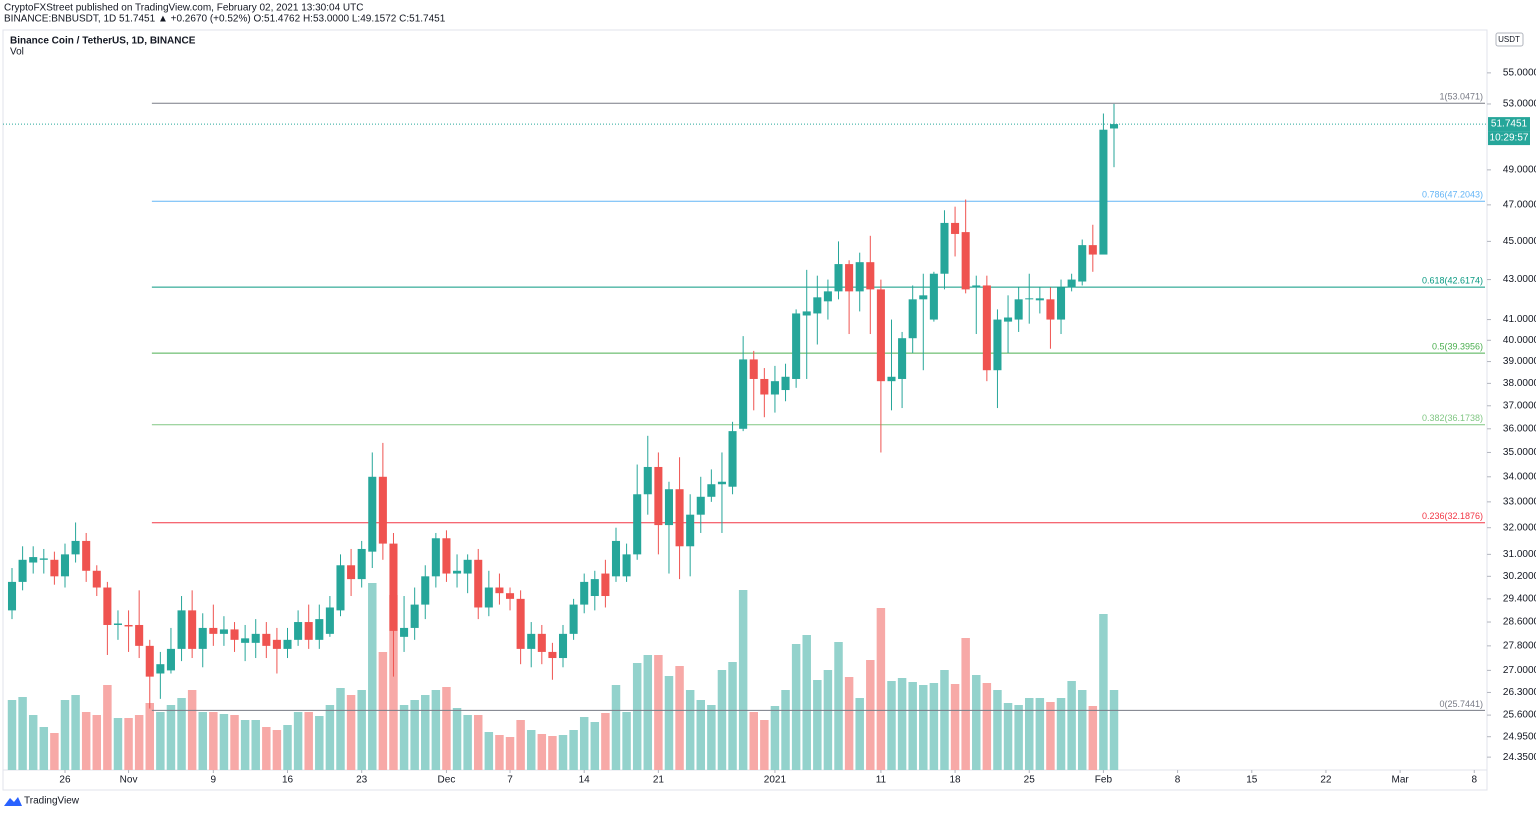 This screenshot has height=814, width=1536. I want to click on currency-box, so click(1509, 39).